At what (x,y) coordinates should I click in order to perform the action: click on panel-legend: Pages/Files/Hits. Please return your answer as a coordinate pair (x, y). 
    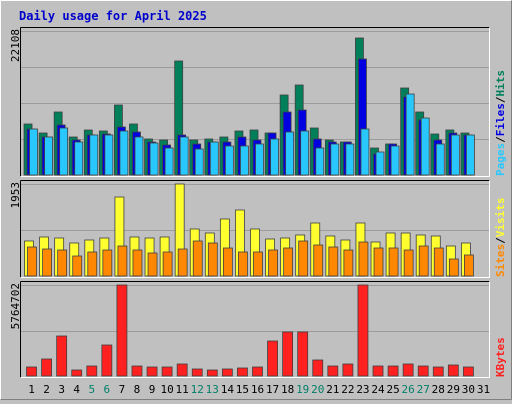
    Looking at the image, I should click on (500, 123).